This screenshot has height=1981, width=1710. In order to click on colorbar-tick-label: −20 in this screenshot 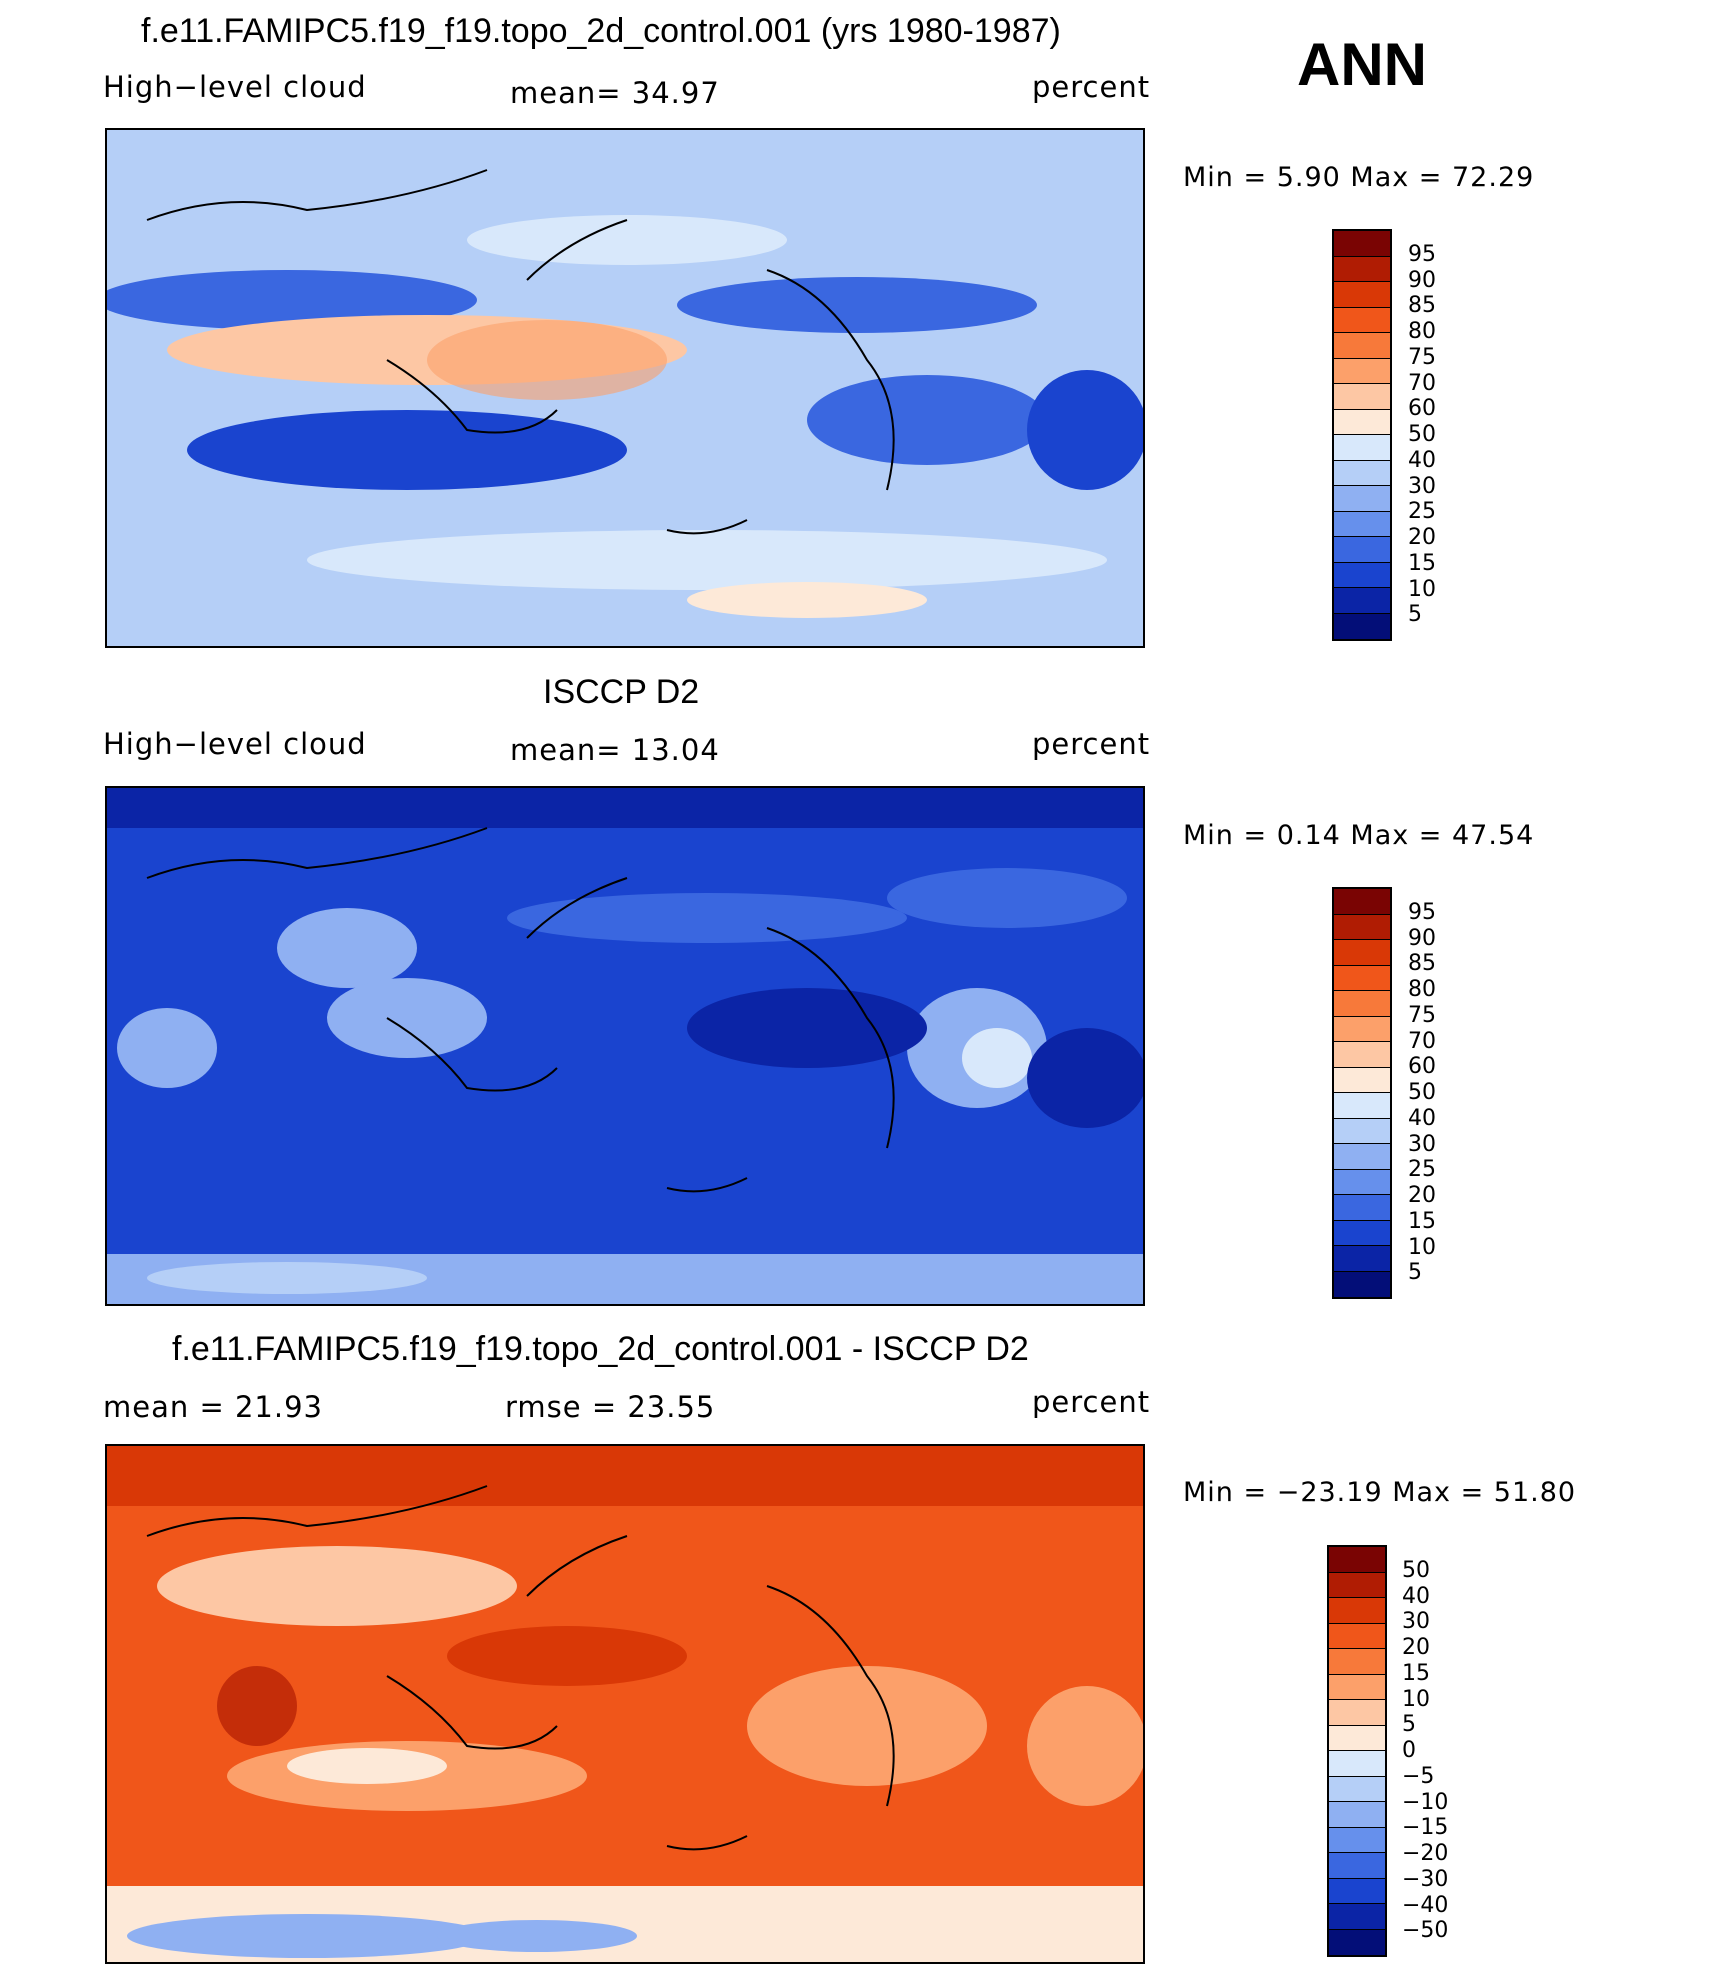, I will do `click(1425, 1853)`.